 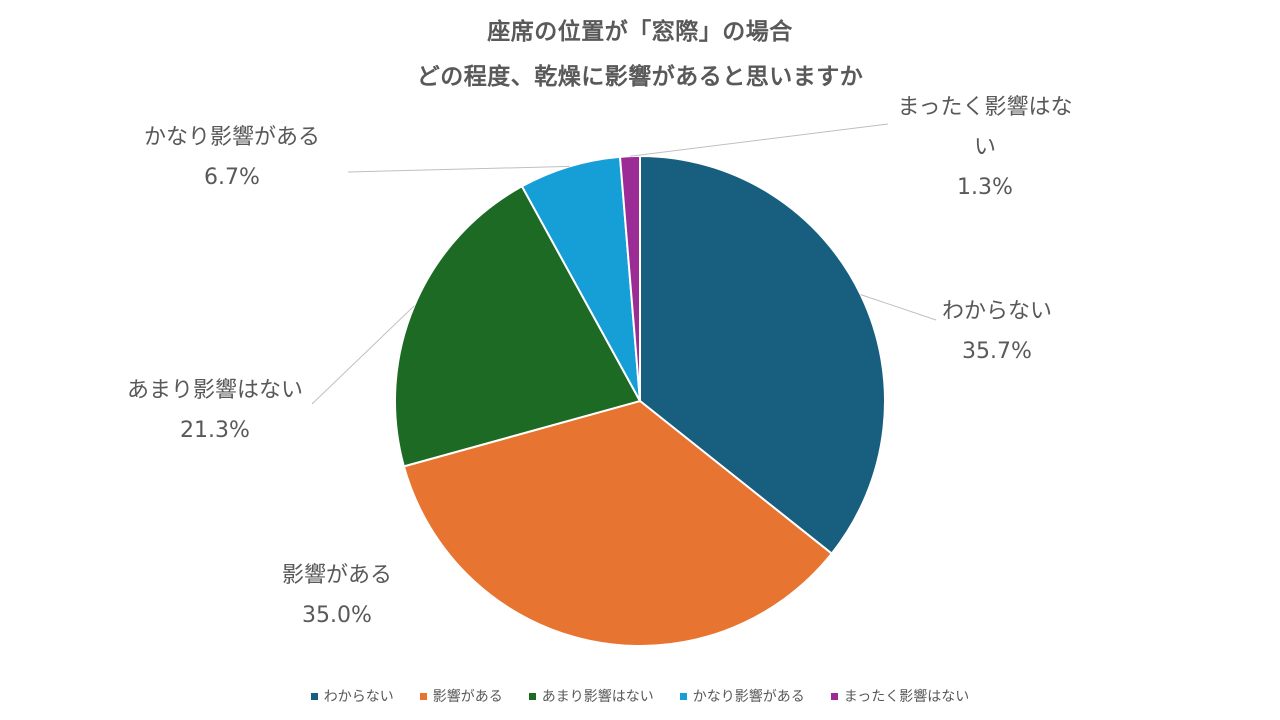 What do you see at coordinates (232, 137) in the screenshot?
I see `data-label-category: かなり影響がある` at bounding box center [232, 137].